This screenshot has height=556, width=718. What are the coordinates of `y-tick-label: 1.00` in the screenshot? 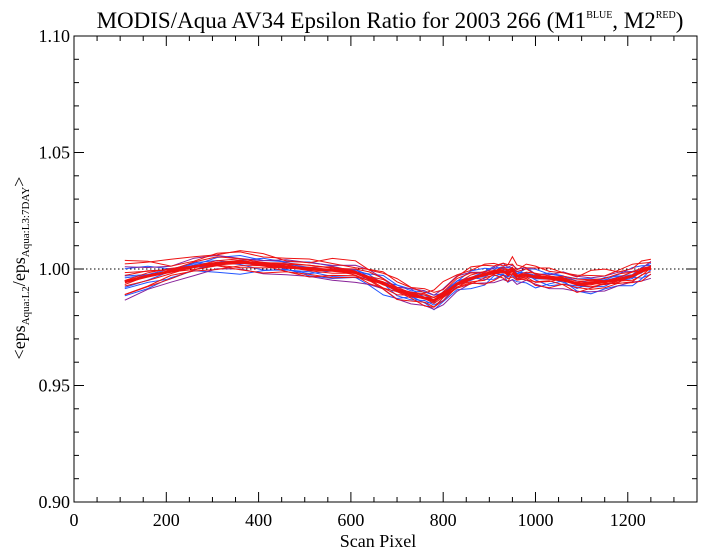 It's located at (55, 269).